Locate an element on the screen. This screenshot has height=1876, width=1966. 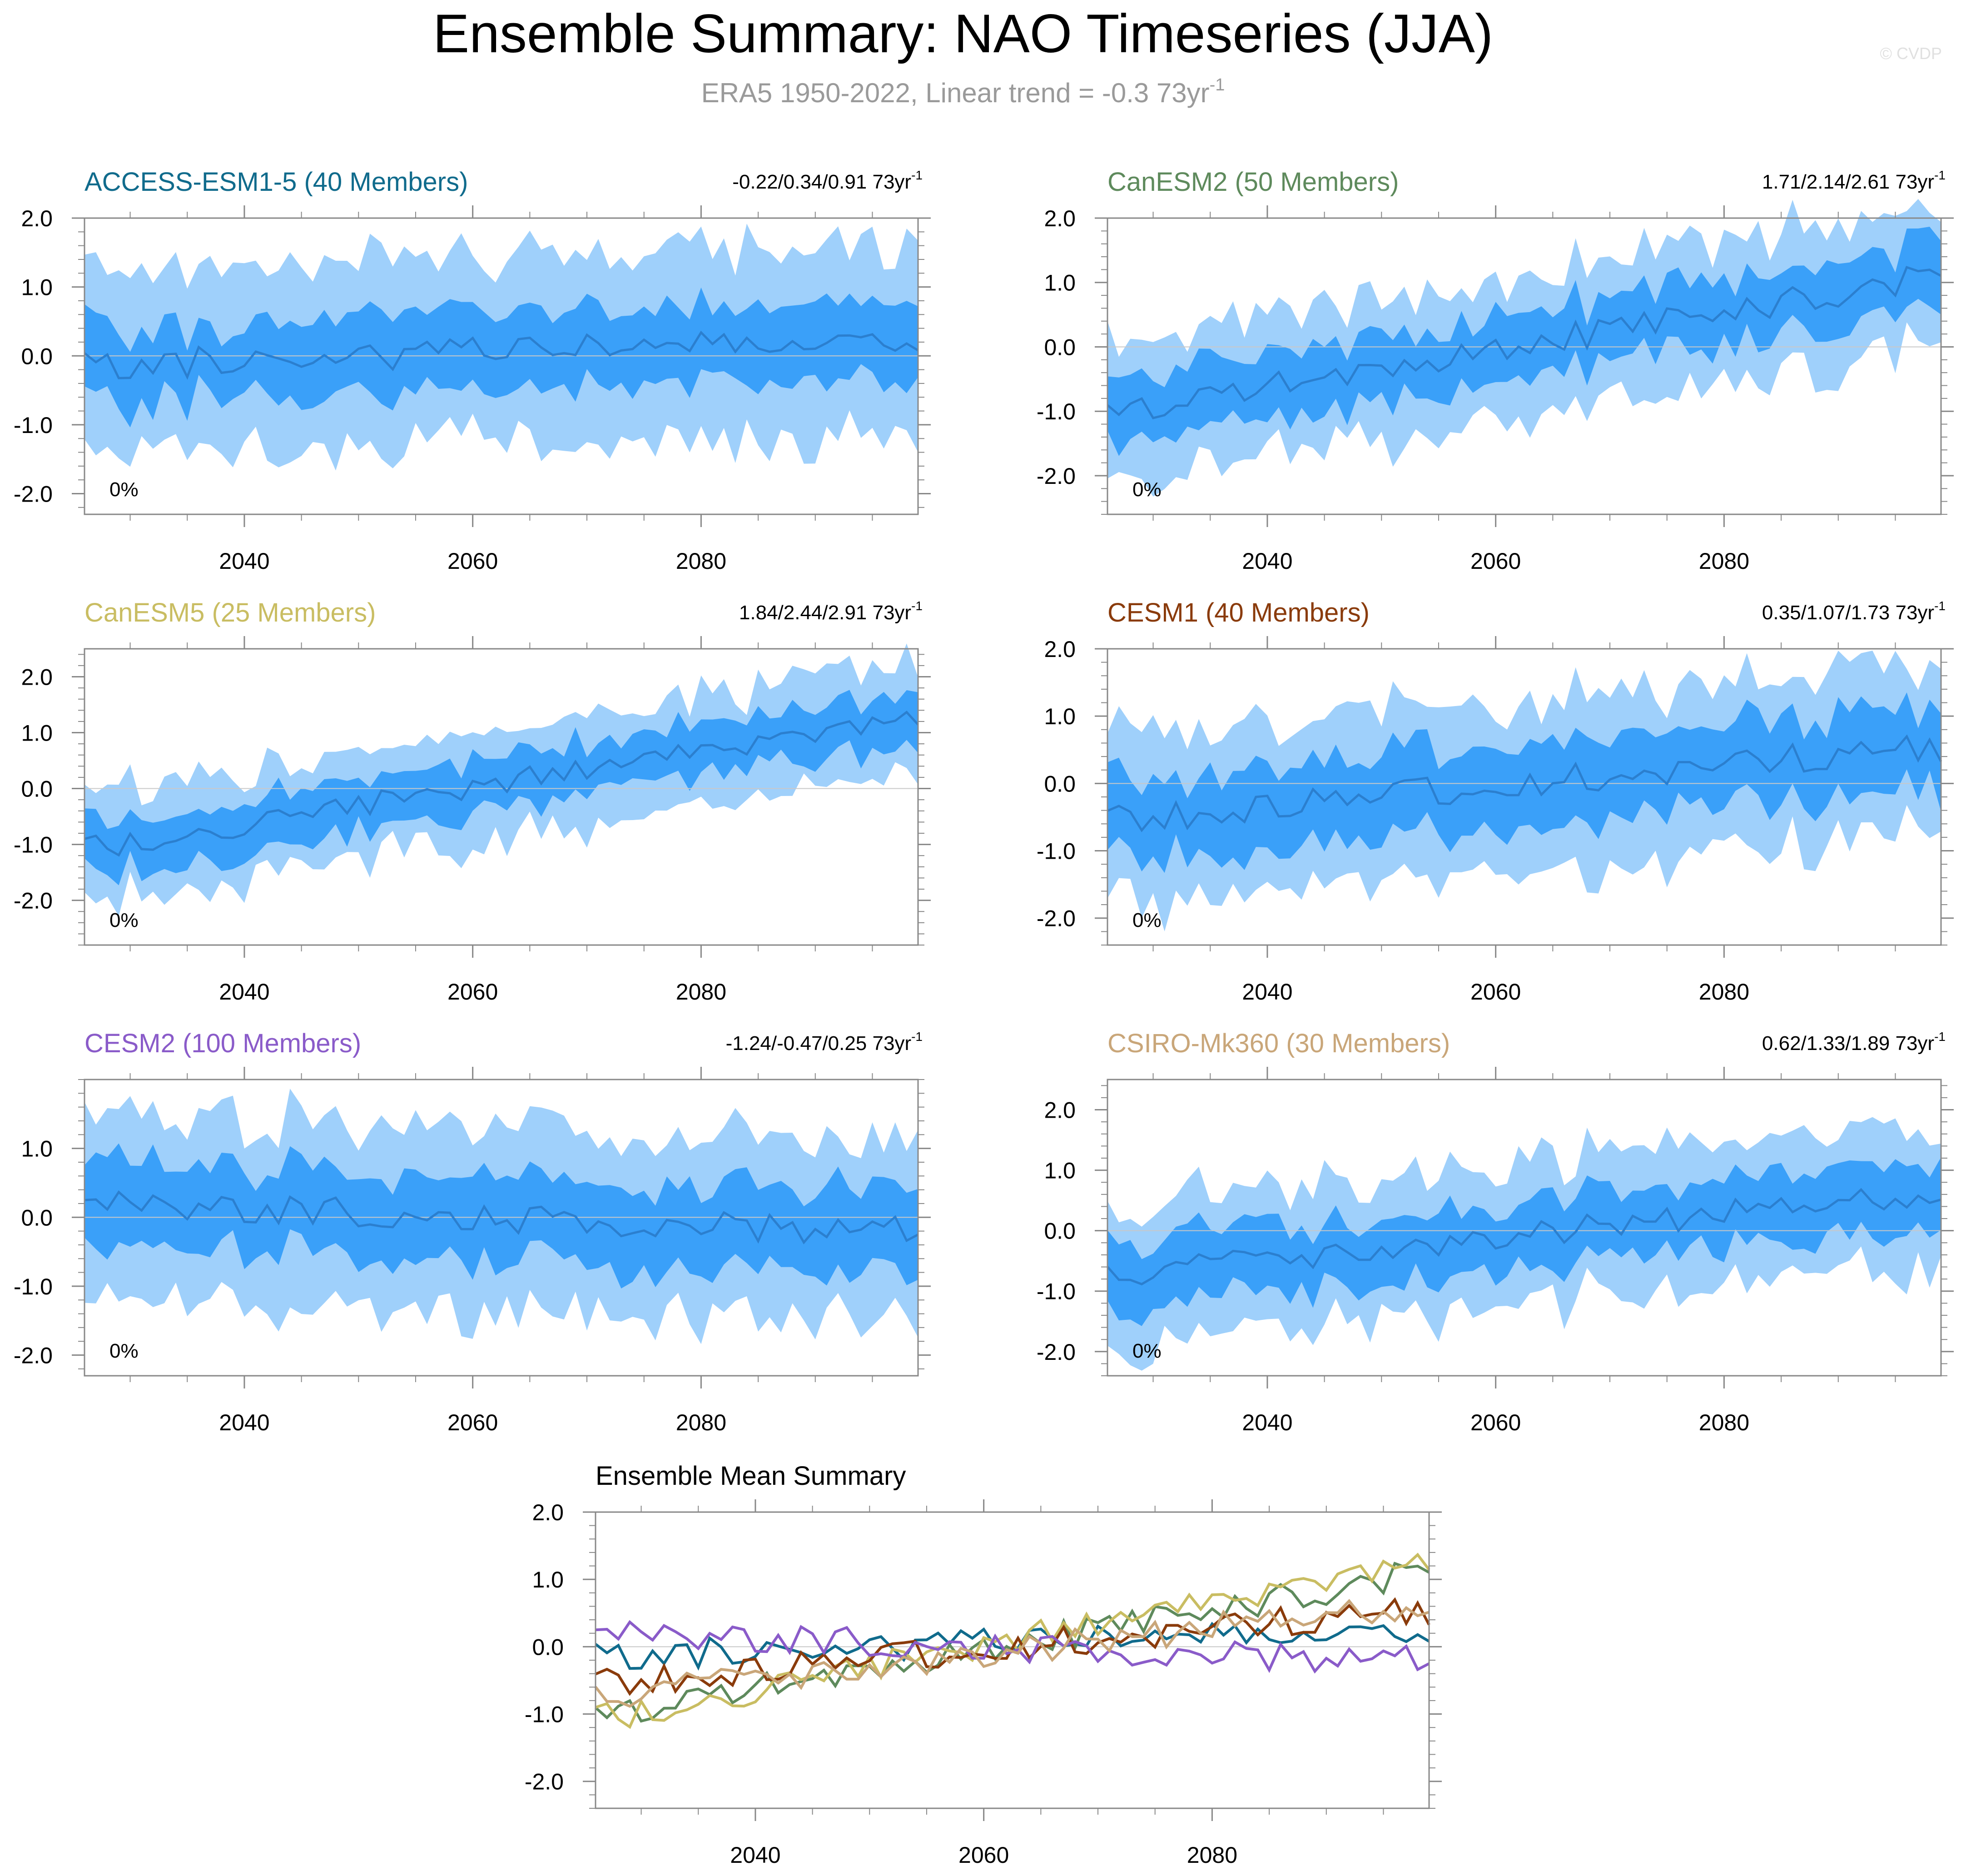
credit-watermark: © CVDP is located at coordinates (1911, 54).